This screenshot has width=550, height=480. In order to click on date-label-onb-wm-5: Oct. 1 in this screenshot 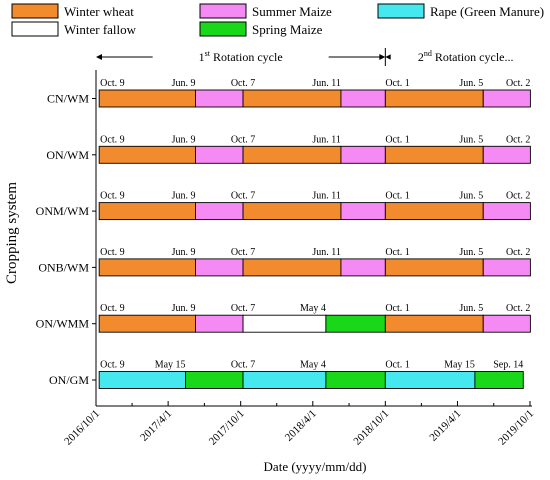, I will do `click(397, 252)`.